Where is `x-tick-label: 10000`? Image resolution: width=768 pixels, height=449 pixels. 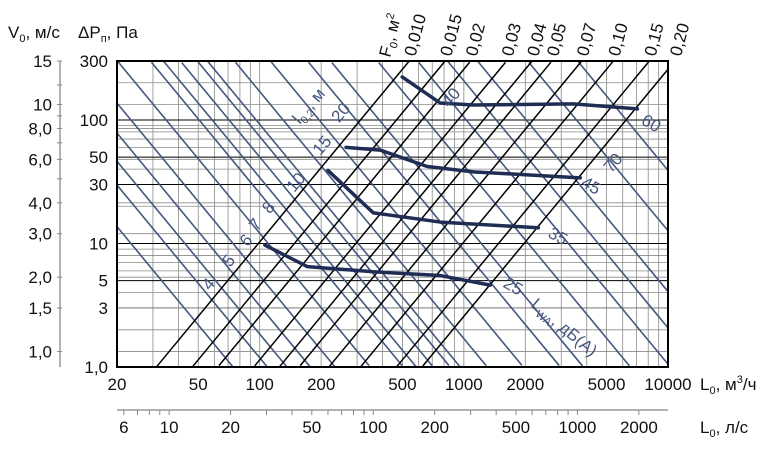
x-tick-label: 10000 is located at coordinates (667, 384).